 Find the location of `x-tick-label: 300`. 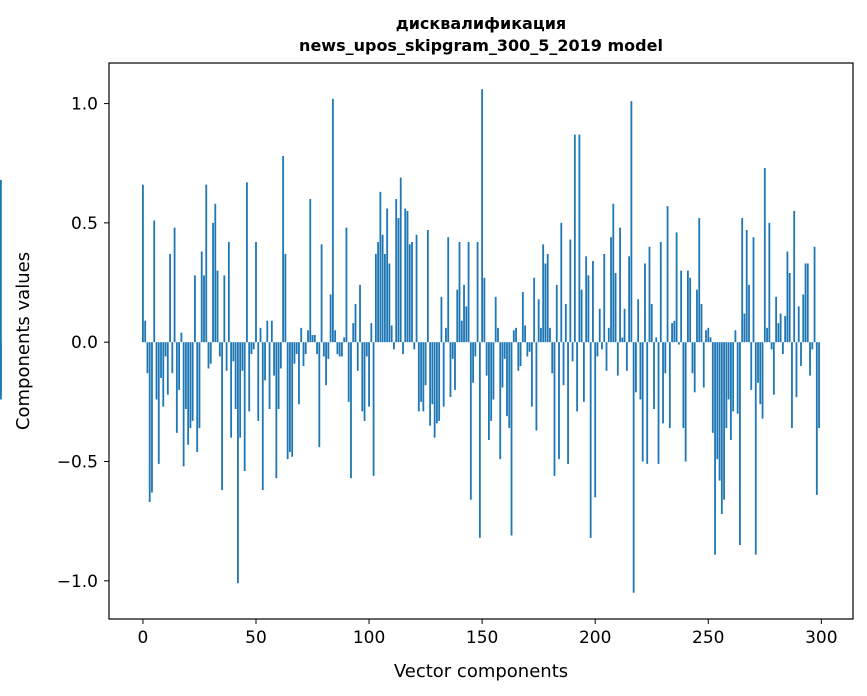

x-tick-label: 300 is located at coordinates (821, 638).